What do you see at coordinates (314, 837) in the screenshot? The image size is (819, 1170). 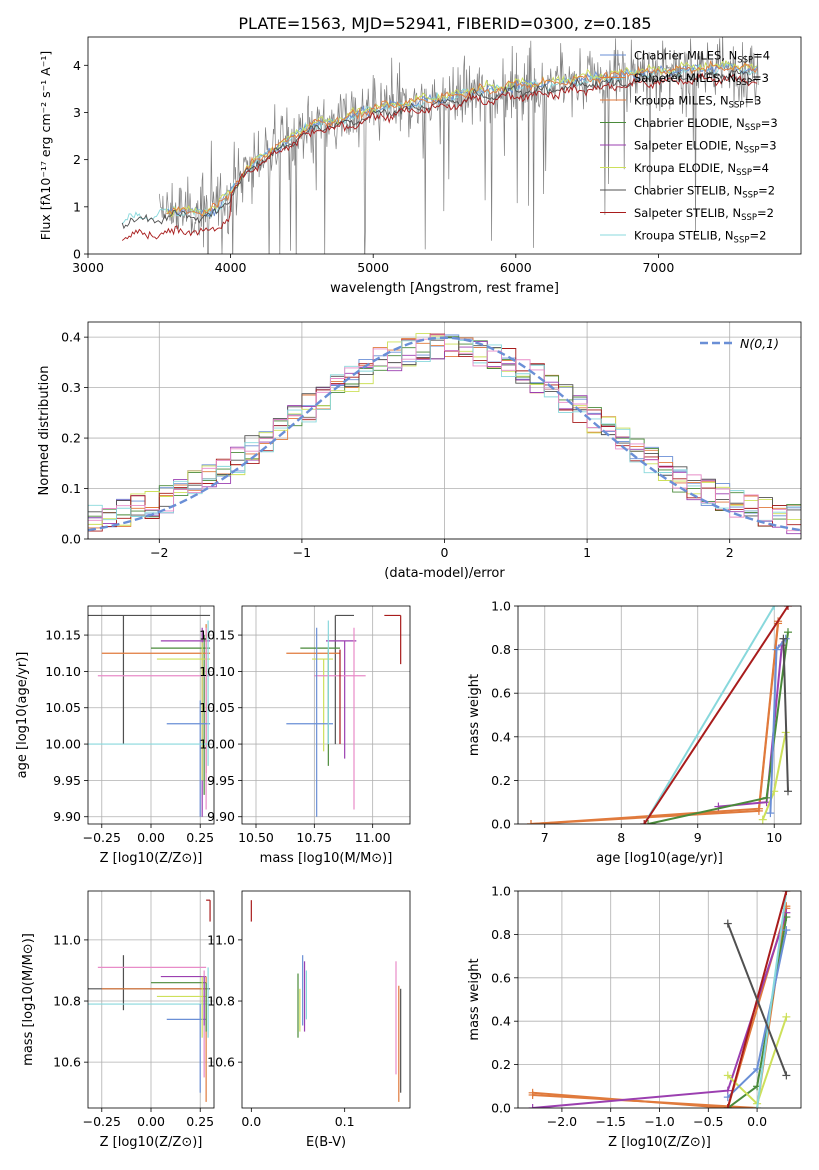 I see `ageM-xtick-label: 10.75` at bounding box center [314, 837].